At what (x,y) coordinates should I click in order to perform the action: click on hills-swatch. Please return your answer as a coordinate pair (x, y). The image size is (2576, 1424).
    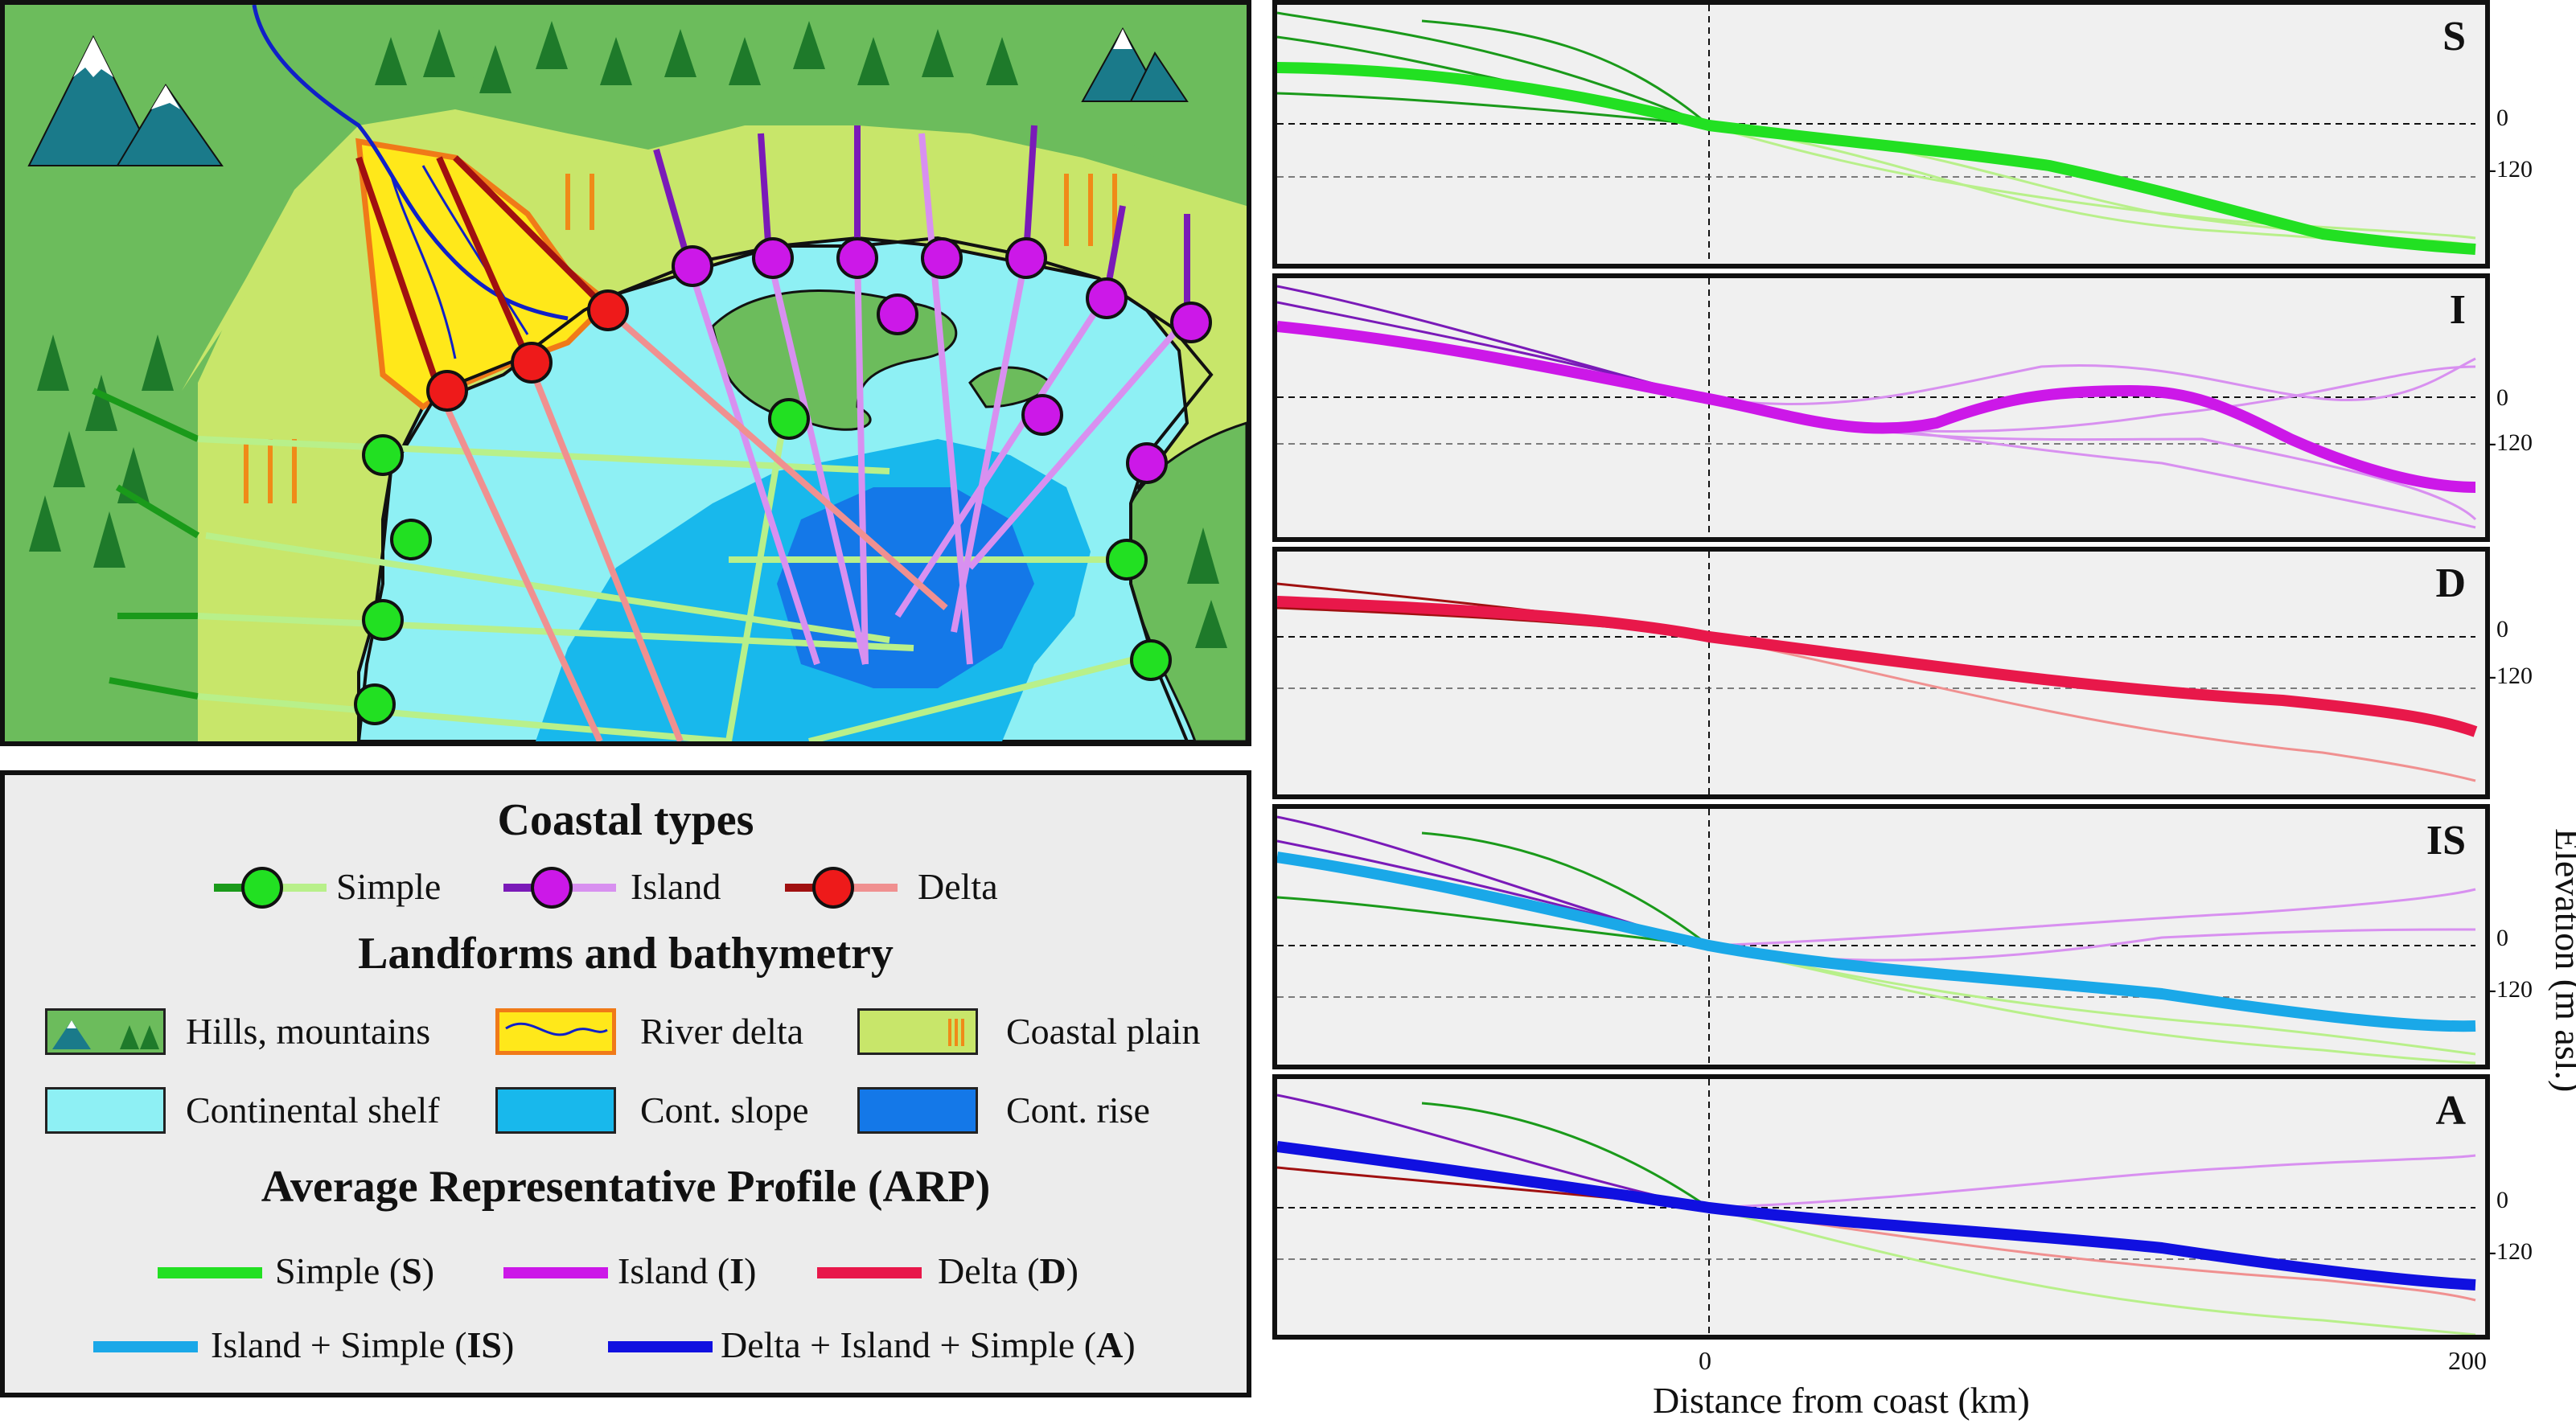
    Looking at the image, I should click on (105, 1031).